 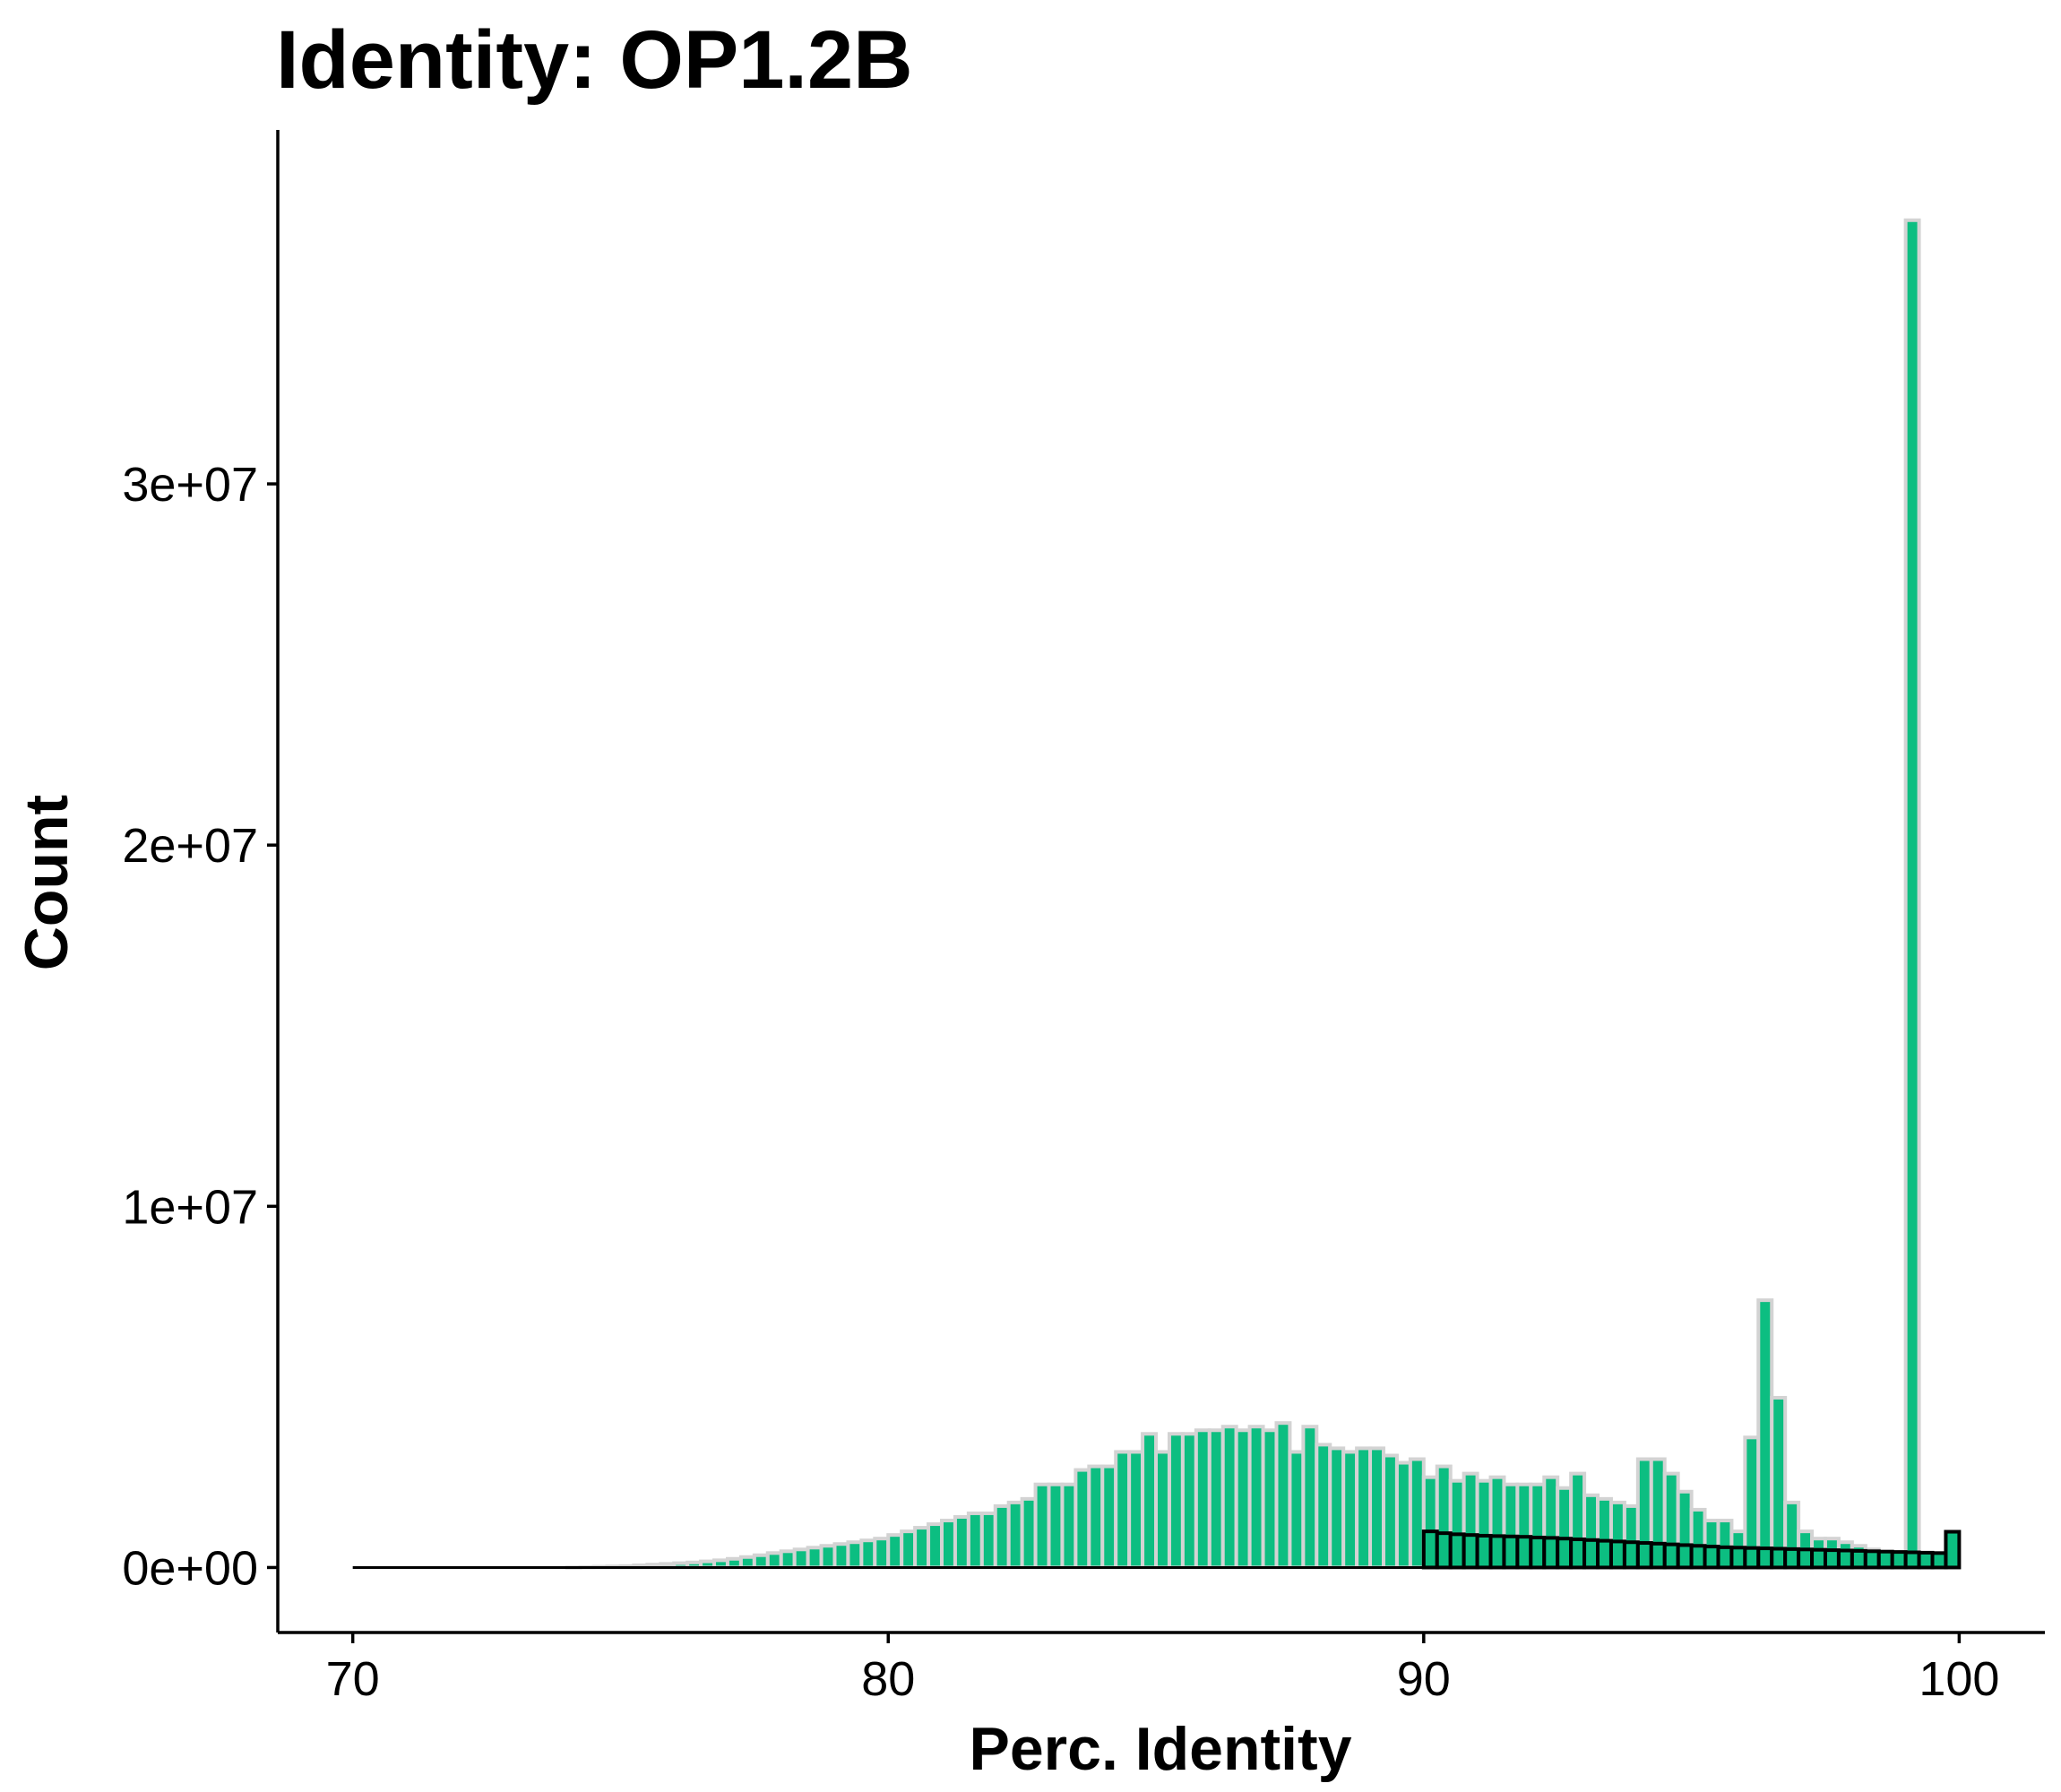 What do you see at coordinates (1959, 1679) in the screenshot?
I see `x-tick-label: 100` at bounding box center [1959, 1679].